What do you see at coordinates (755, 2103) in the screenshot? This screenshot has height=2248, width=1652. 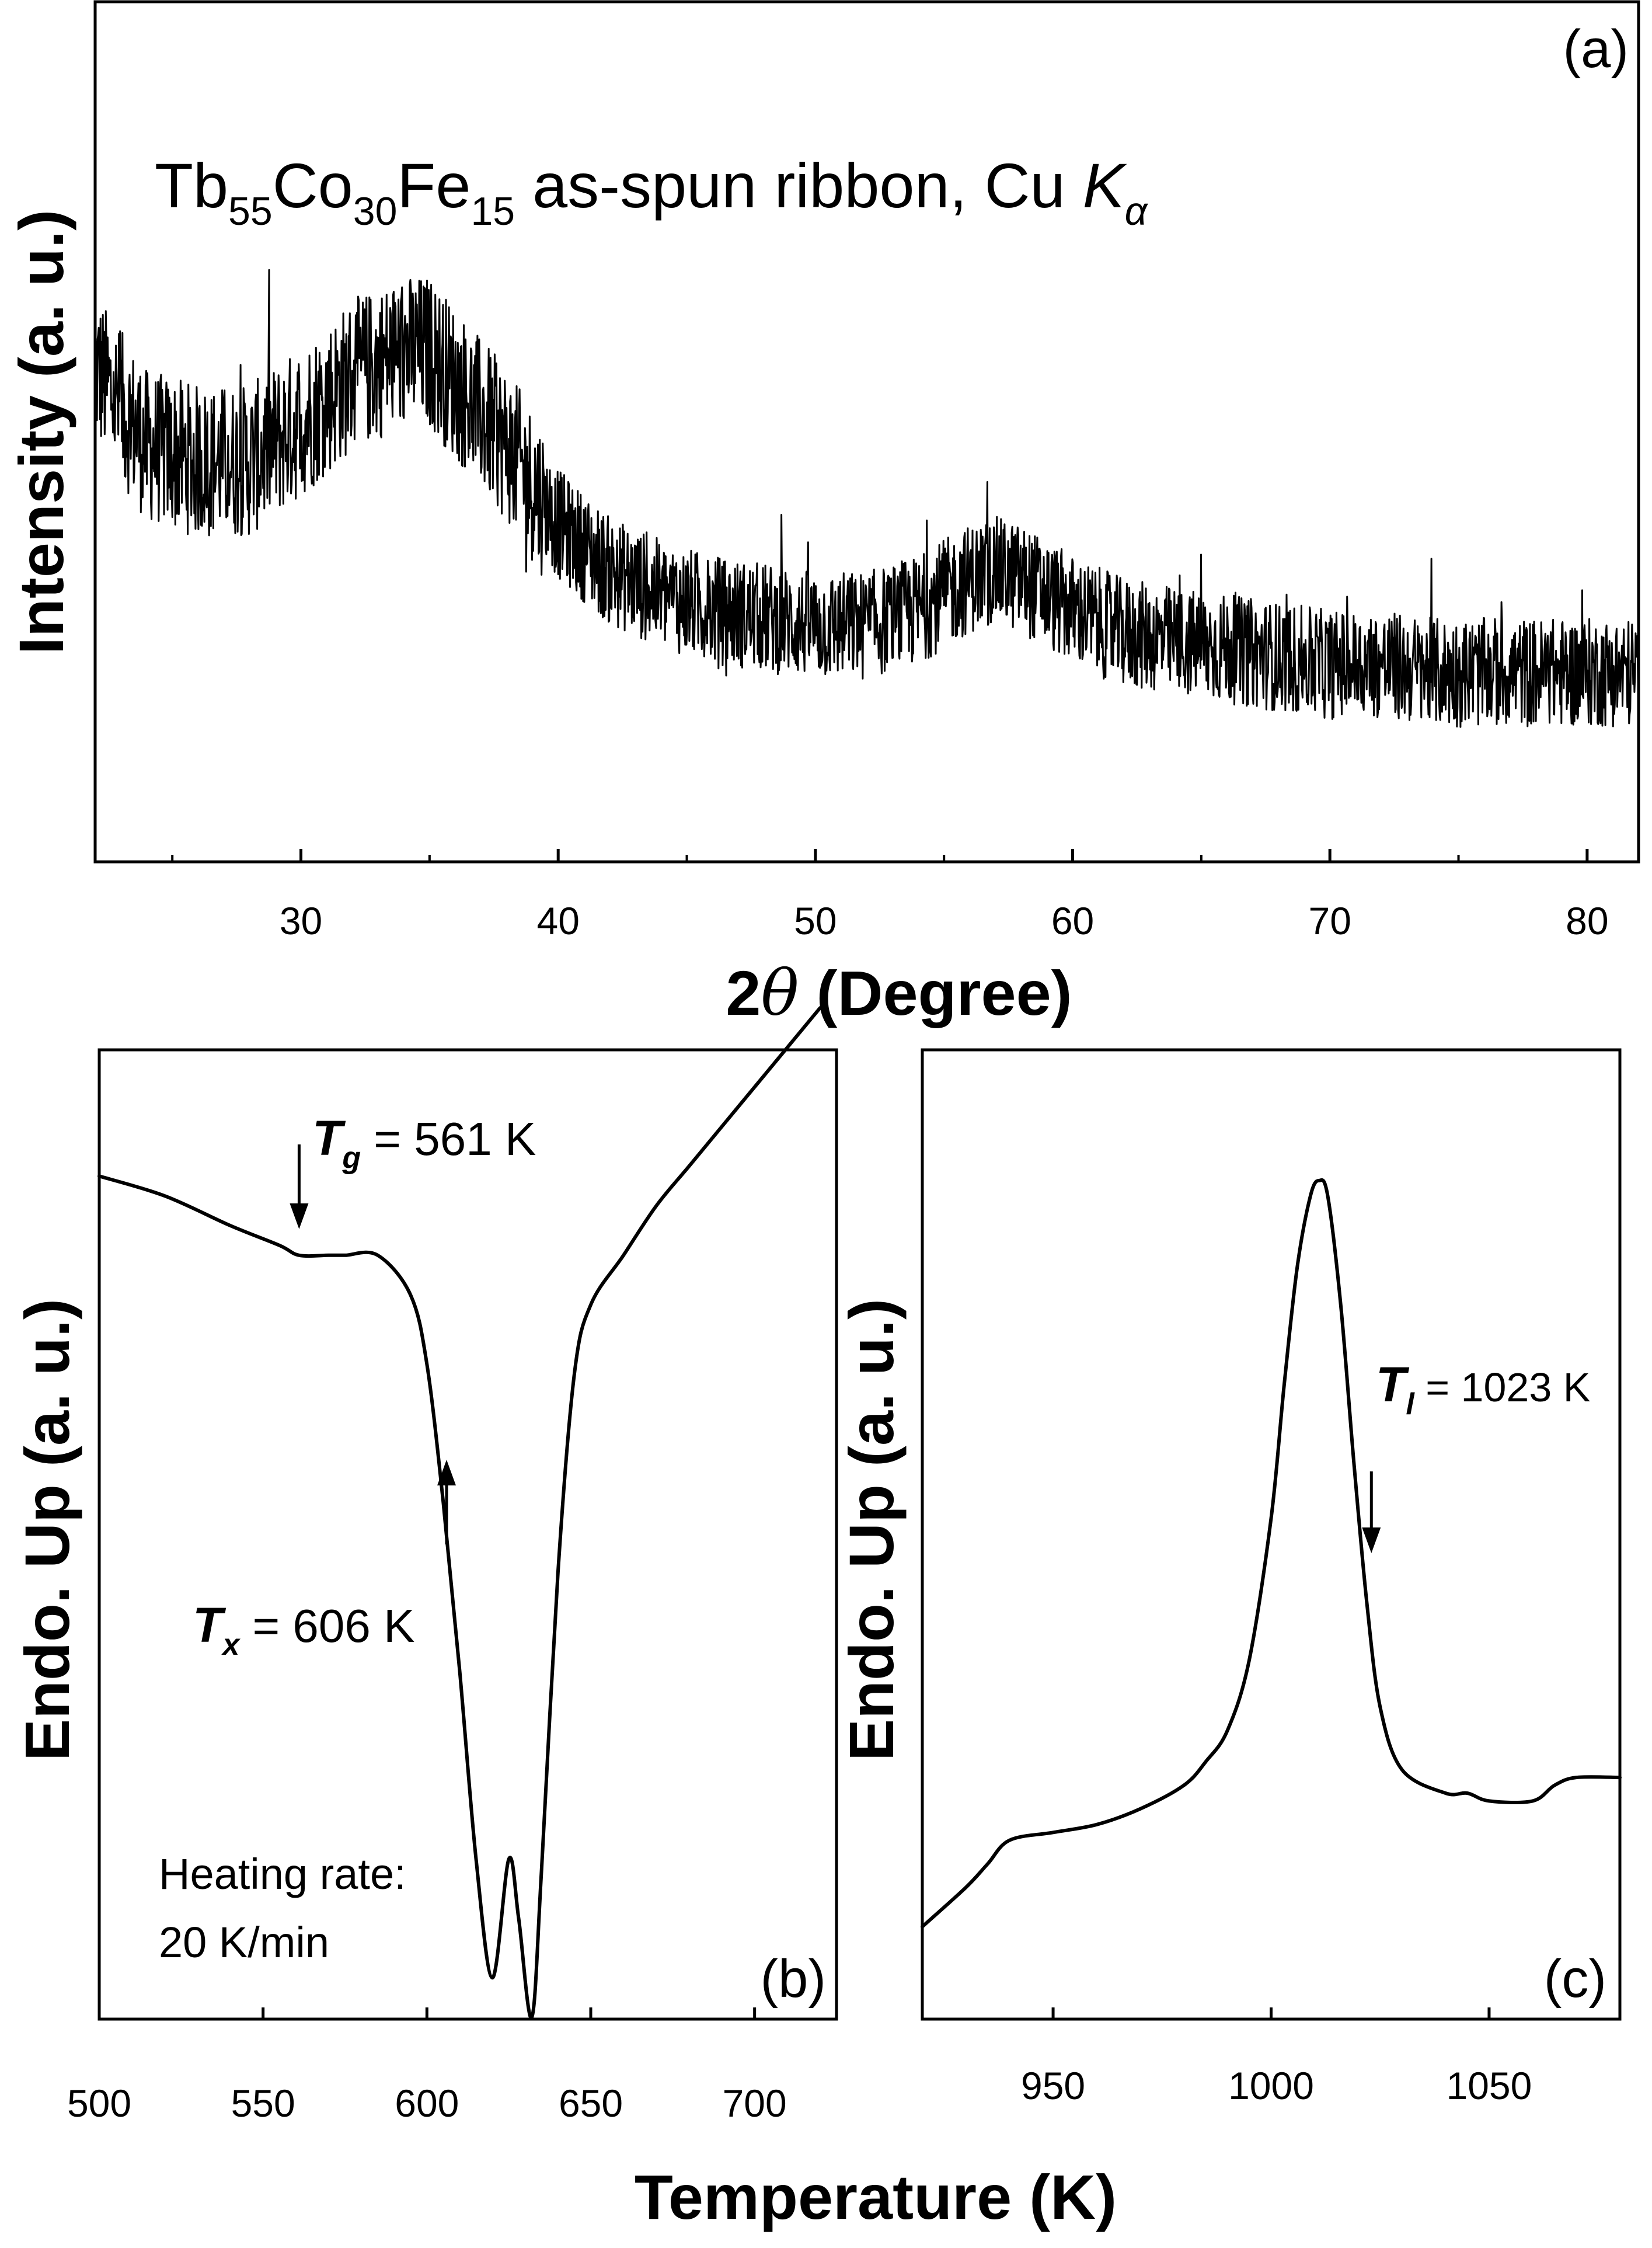 I see `x-tick-label-700: 700` at bounding box center [755, 2103].